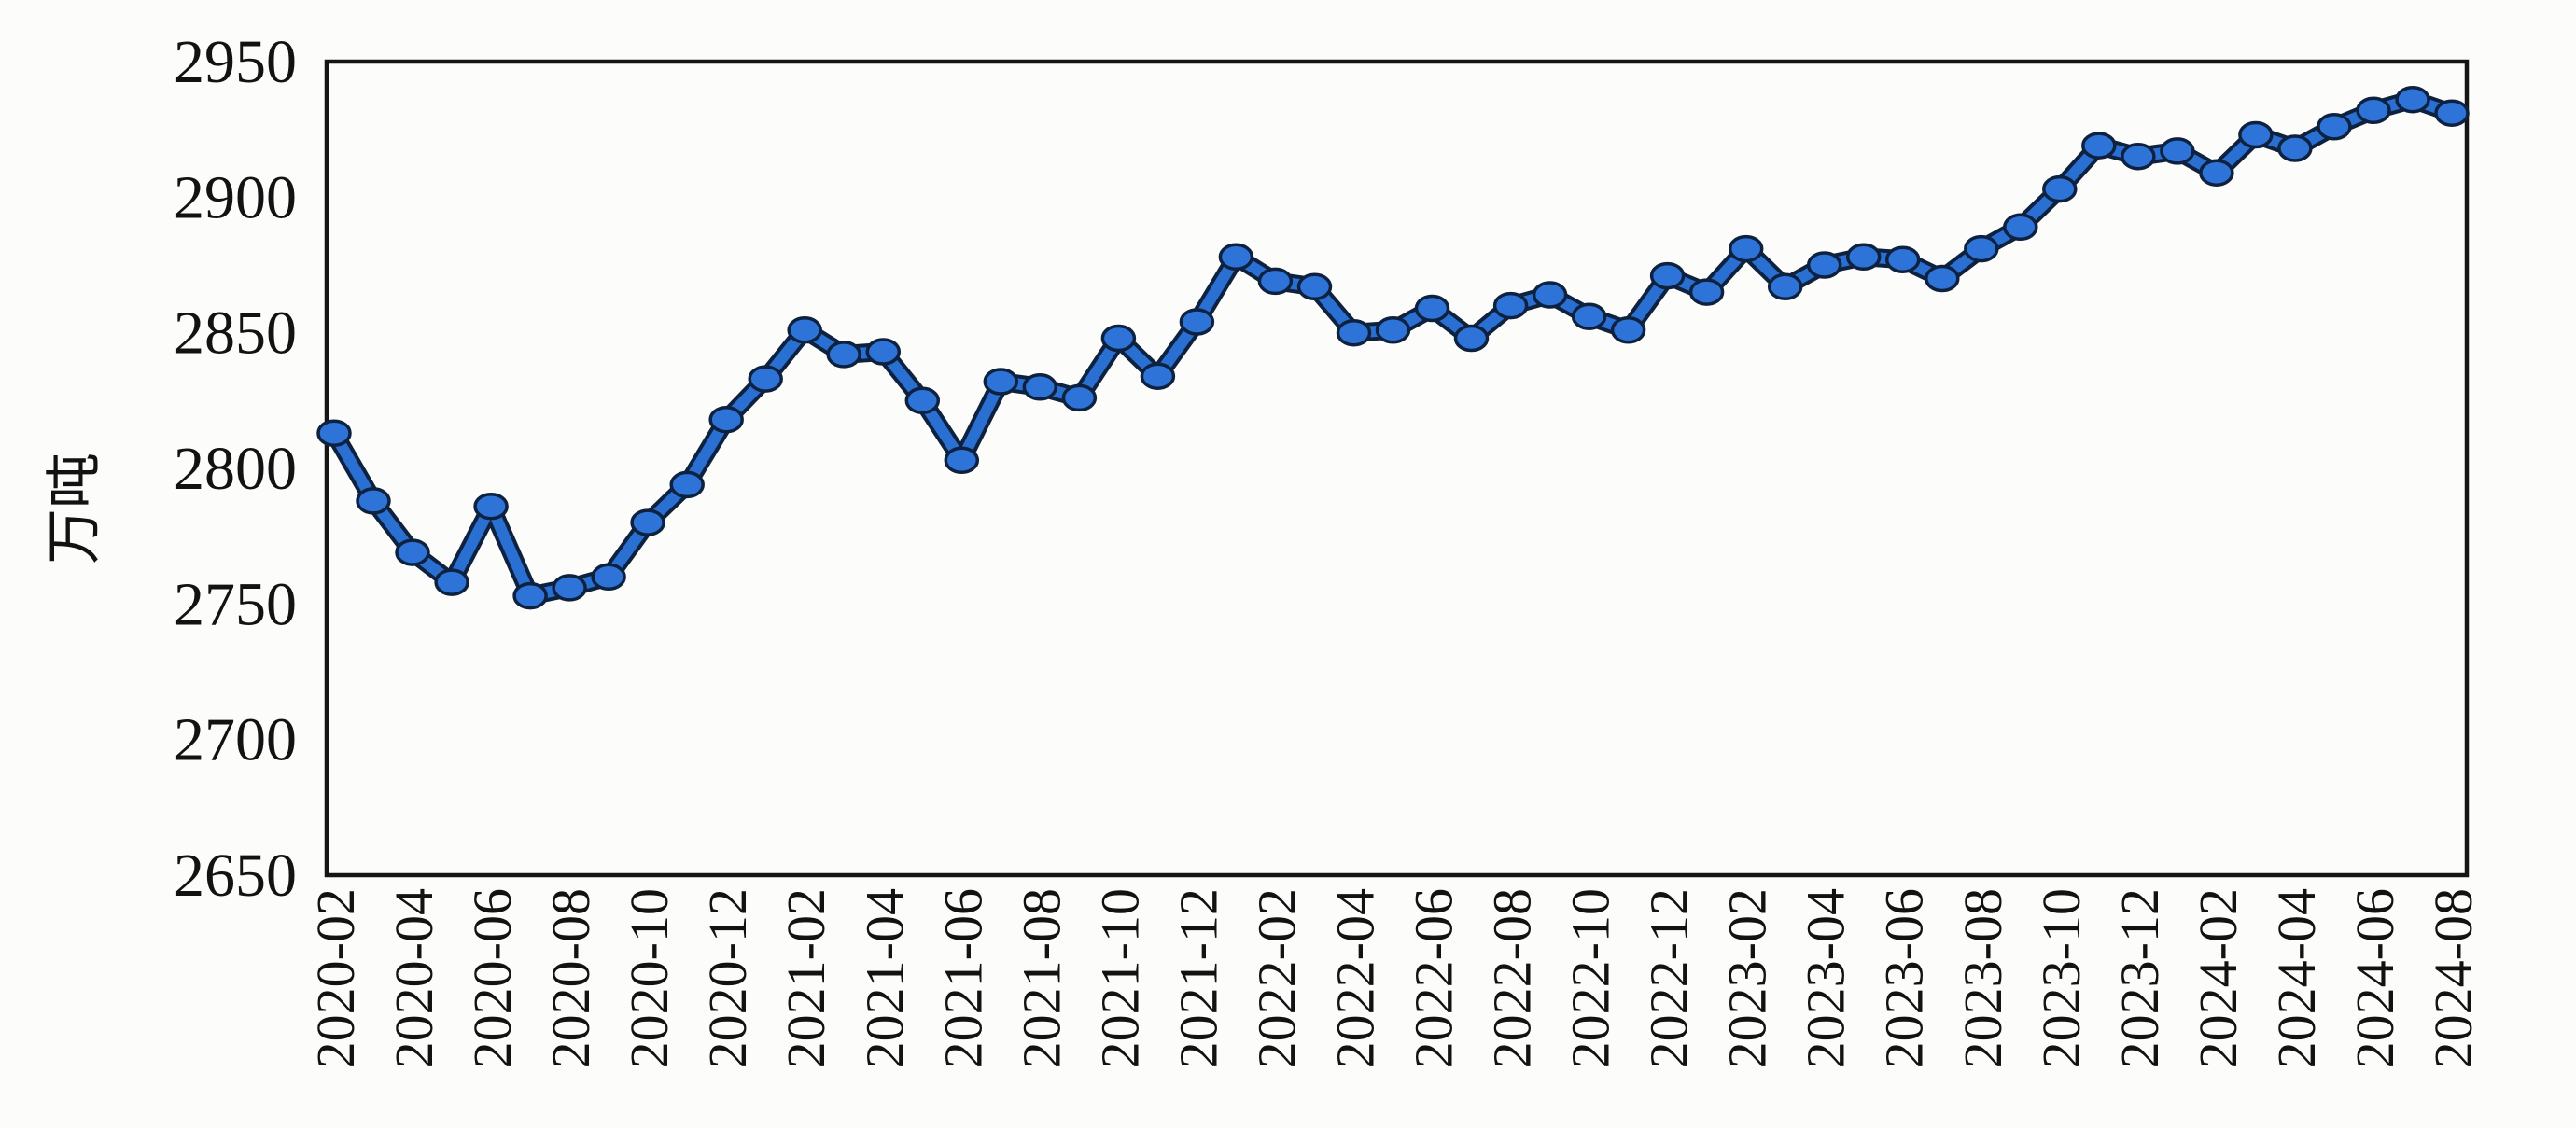 This screenshot has width=2576, height=1128. What do you see at coordinates (649, 978) in the screenshot?
I see `x-tick-label: 2020-10` at bounding box center [649, 978].